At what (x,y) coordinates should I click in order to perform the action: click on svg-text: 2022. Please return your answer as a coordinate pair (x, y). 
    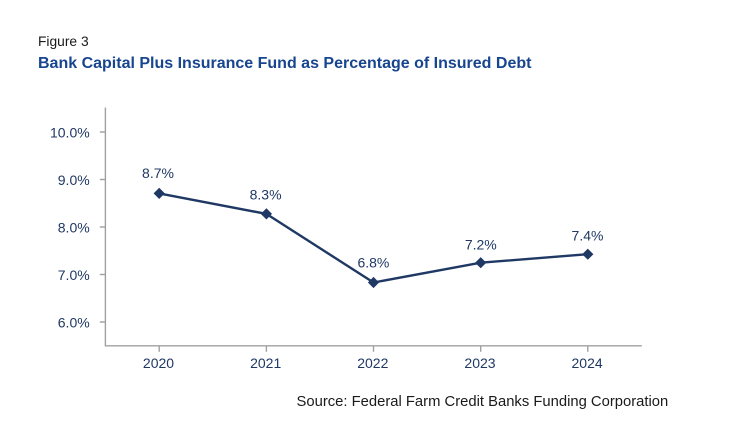
    Looking at the image, I should click on (372, 363).